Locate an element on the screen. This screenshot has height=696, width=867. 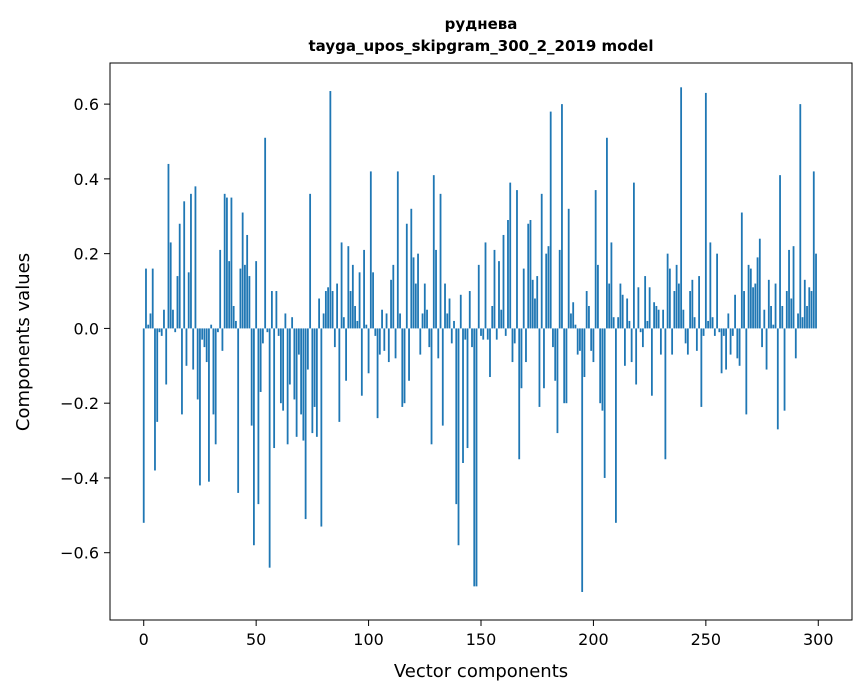
x-tick-label-50: 50 is located at coordinates (256, 639).